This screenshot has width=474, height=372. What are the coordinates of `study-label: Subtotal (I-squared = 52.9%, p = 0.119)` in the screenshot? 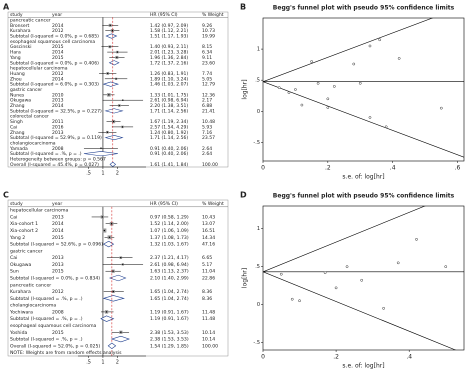 It's located at (56, 138).